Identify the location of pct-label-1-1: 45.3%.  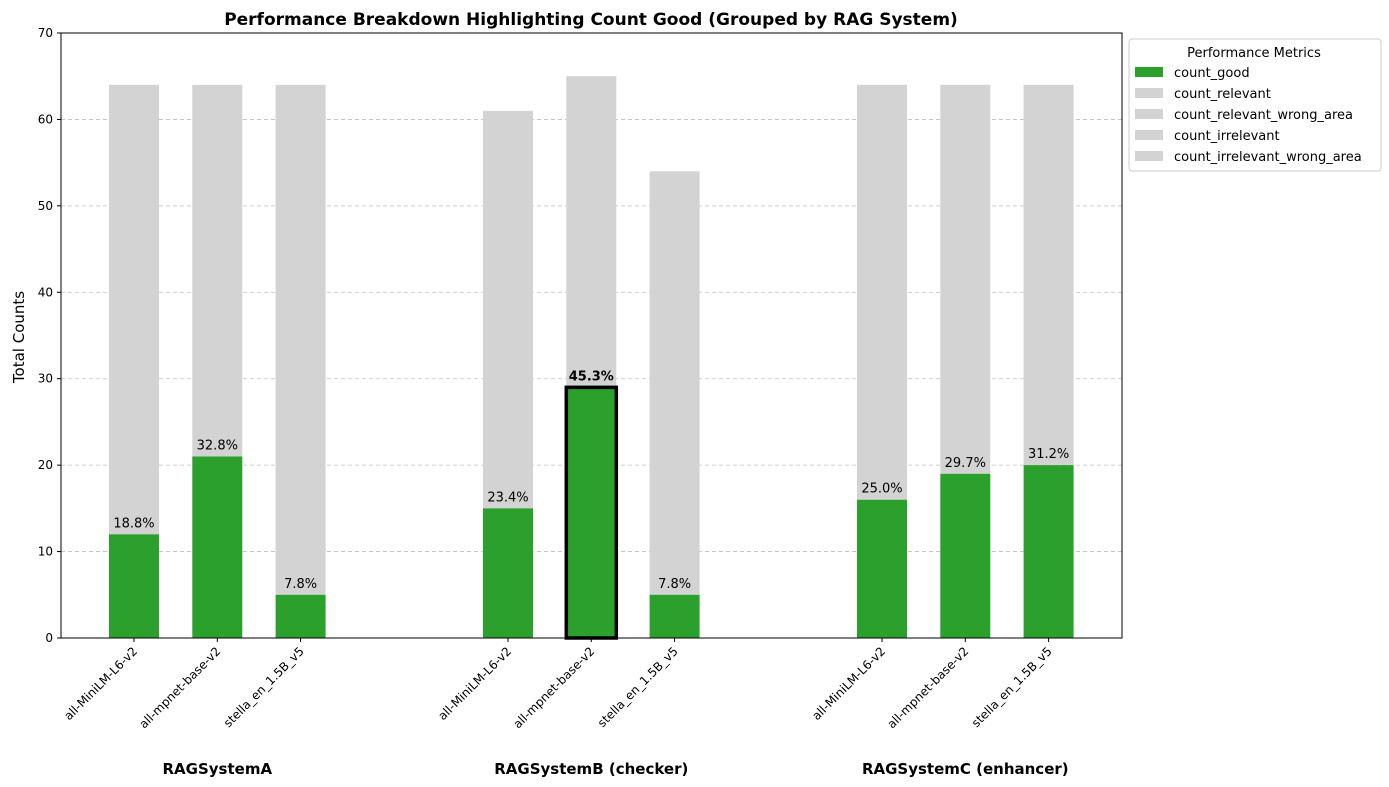
(591, 376).